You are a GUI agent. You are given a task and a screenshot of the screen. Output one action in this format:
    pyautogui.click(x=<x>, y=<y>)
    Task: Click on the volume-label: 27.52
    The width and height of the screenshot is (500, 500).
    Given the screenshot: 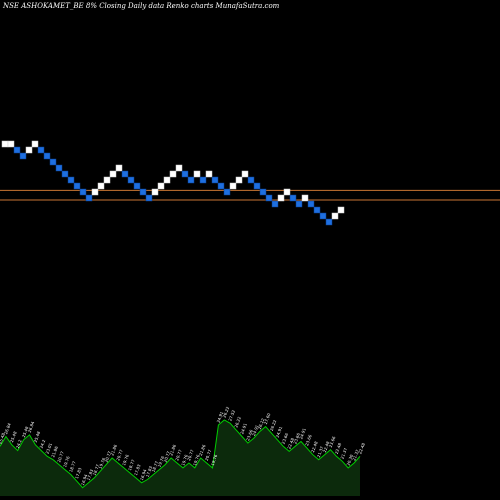 What is the action you would take?
    pyautogui.click(x=231, y=415)
    